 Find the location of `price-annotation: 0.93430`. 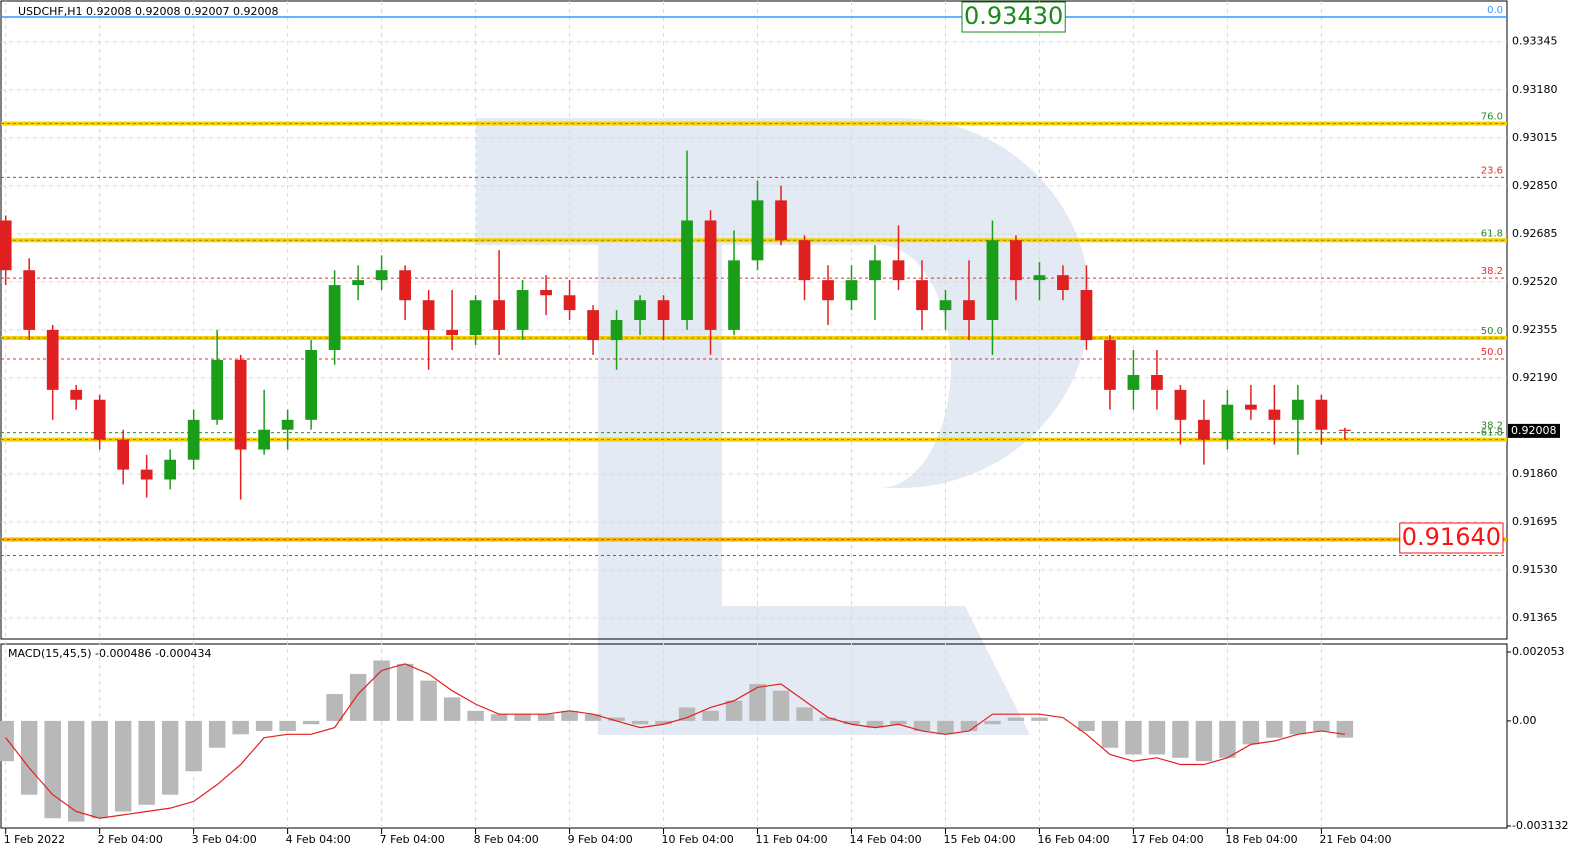

price-annotation: 0.93430 is located at coordinates (1013, 17).